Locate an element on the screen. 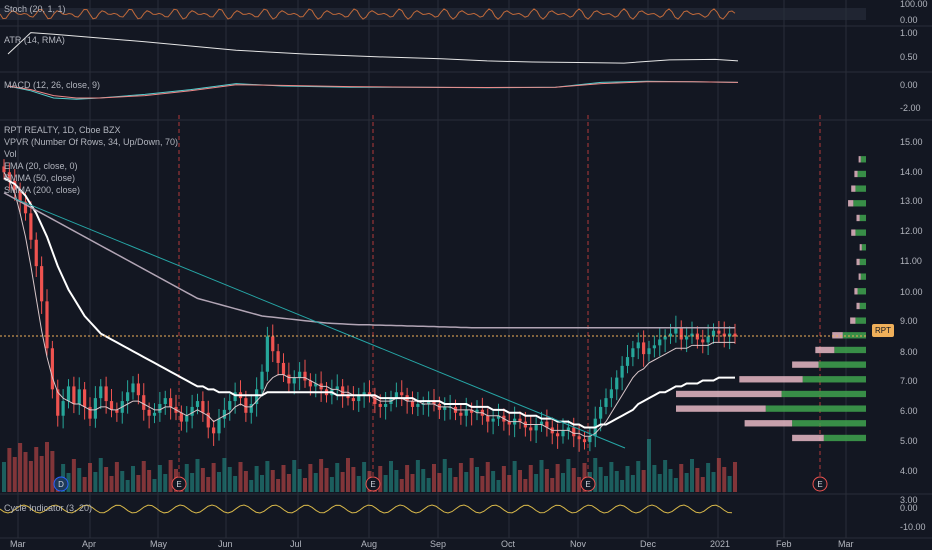  cycle-line is located at coordinates (366, 509).